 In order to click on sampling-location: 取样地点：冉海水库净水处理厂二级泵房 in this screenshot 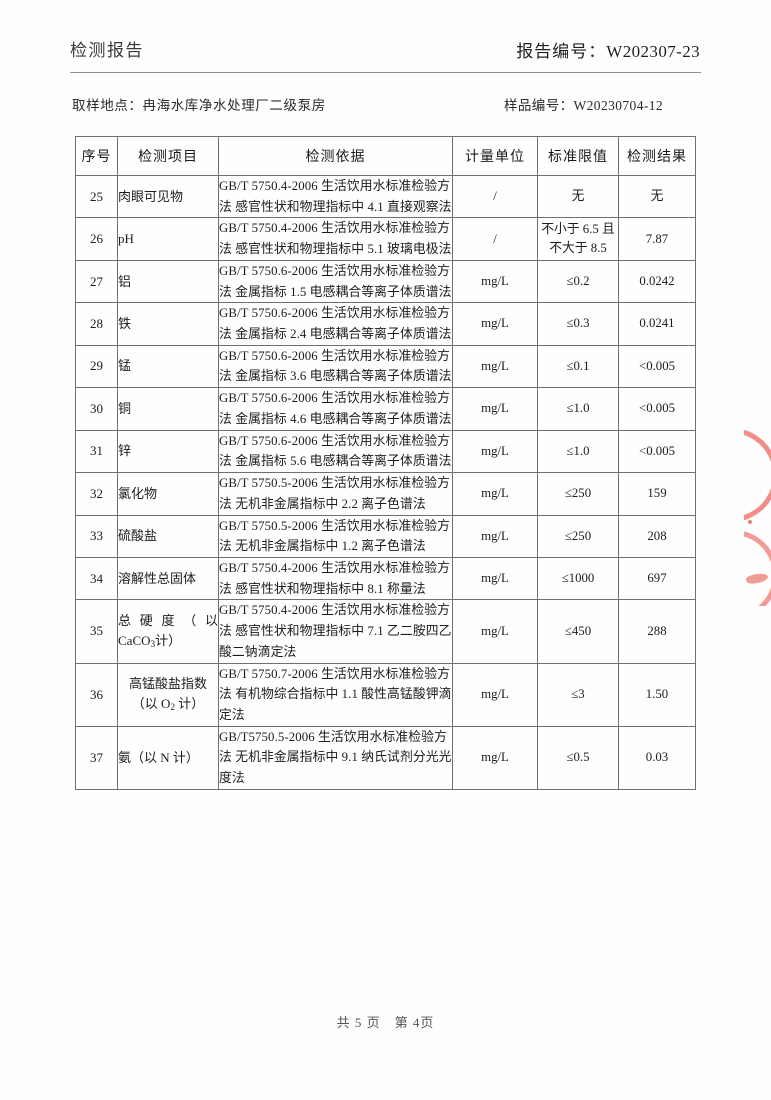, I will do `click(199, 105)`.